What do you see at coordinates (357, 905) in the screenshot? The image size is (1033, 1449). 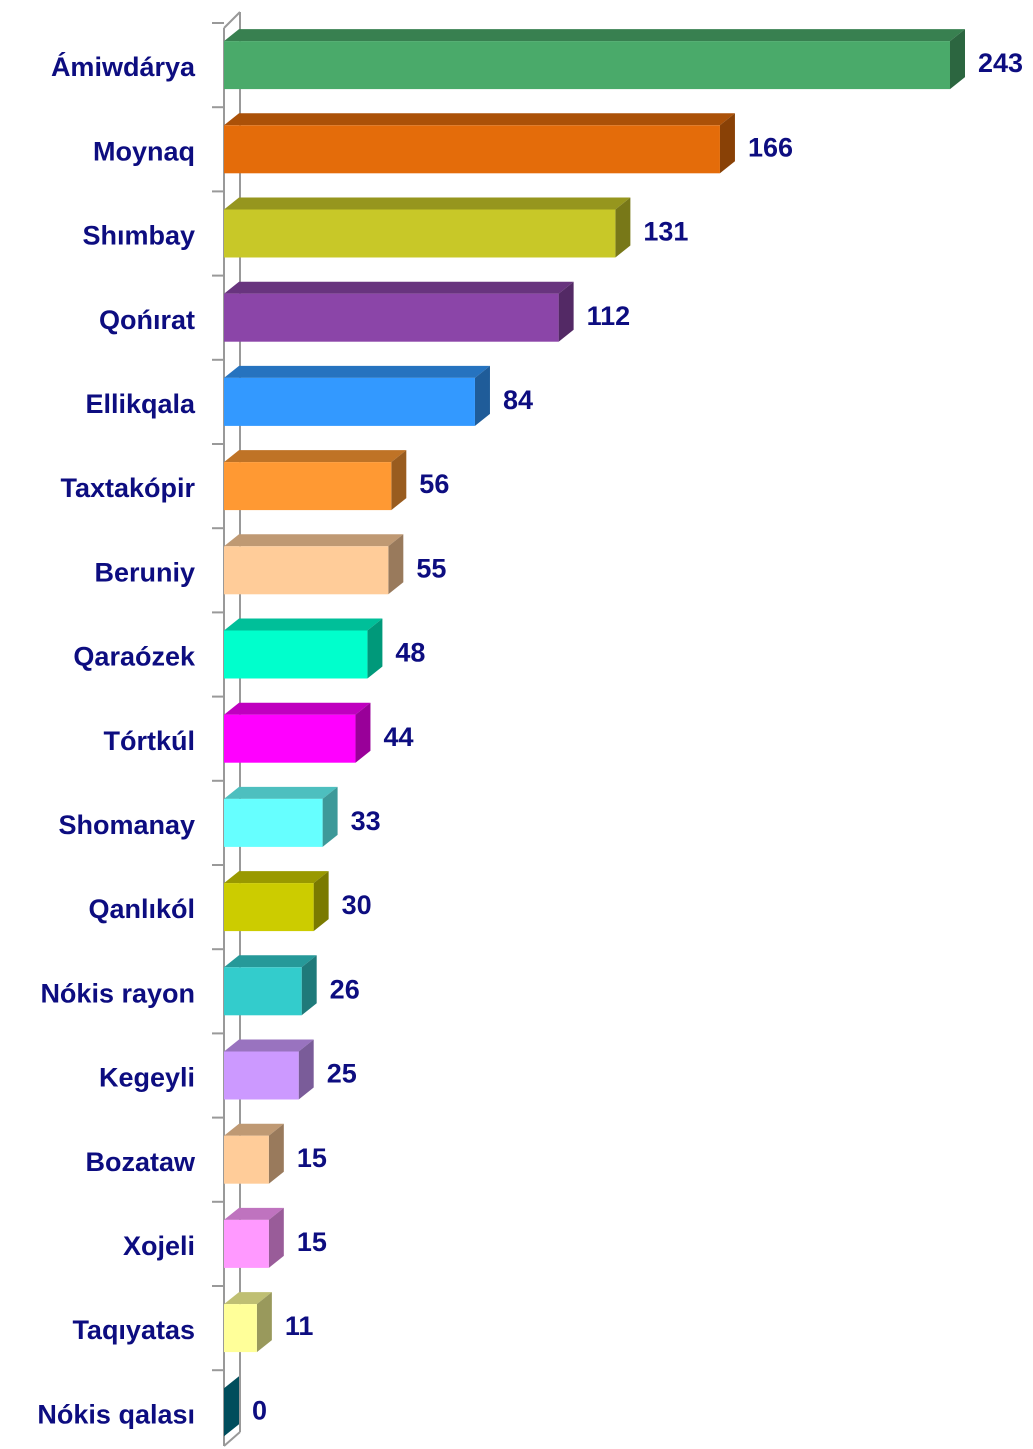 I see `value-label: 30` at bounding box center [357, 905].